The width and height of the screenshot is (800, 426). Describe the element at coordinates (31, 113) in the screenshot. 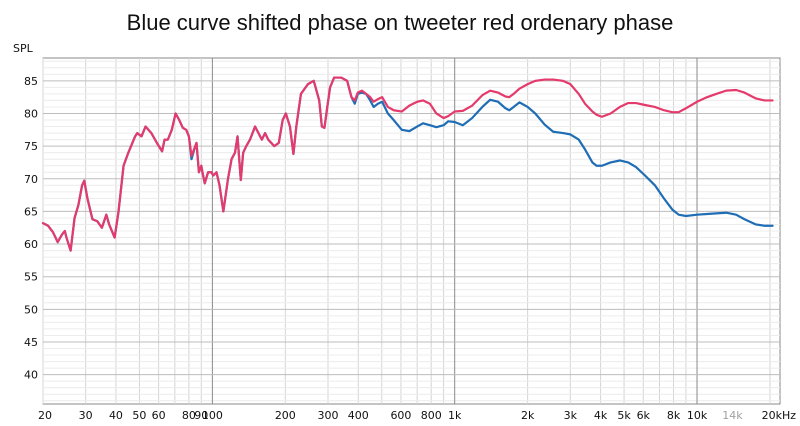

I see `y-tick-label: 80` at that location.